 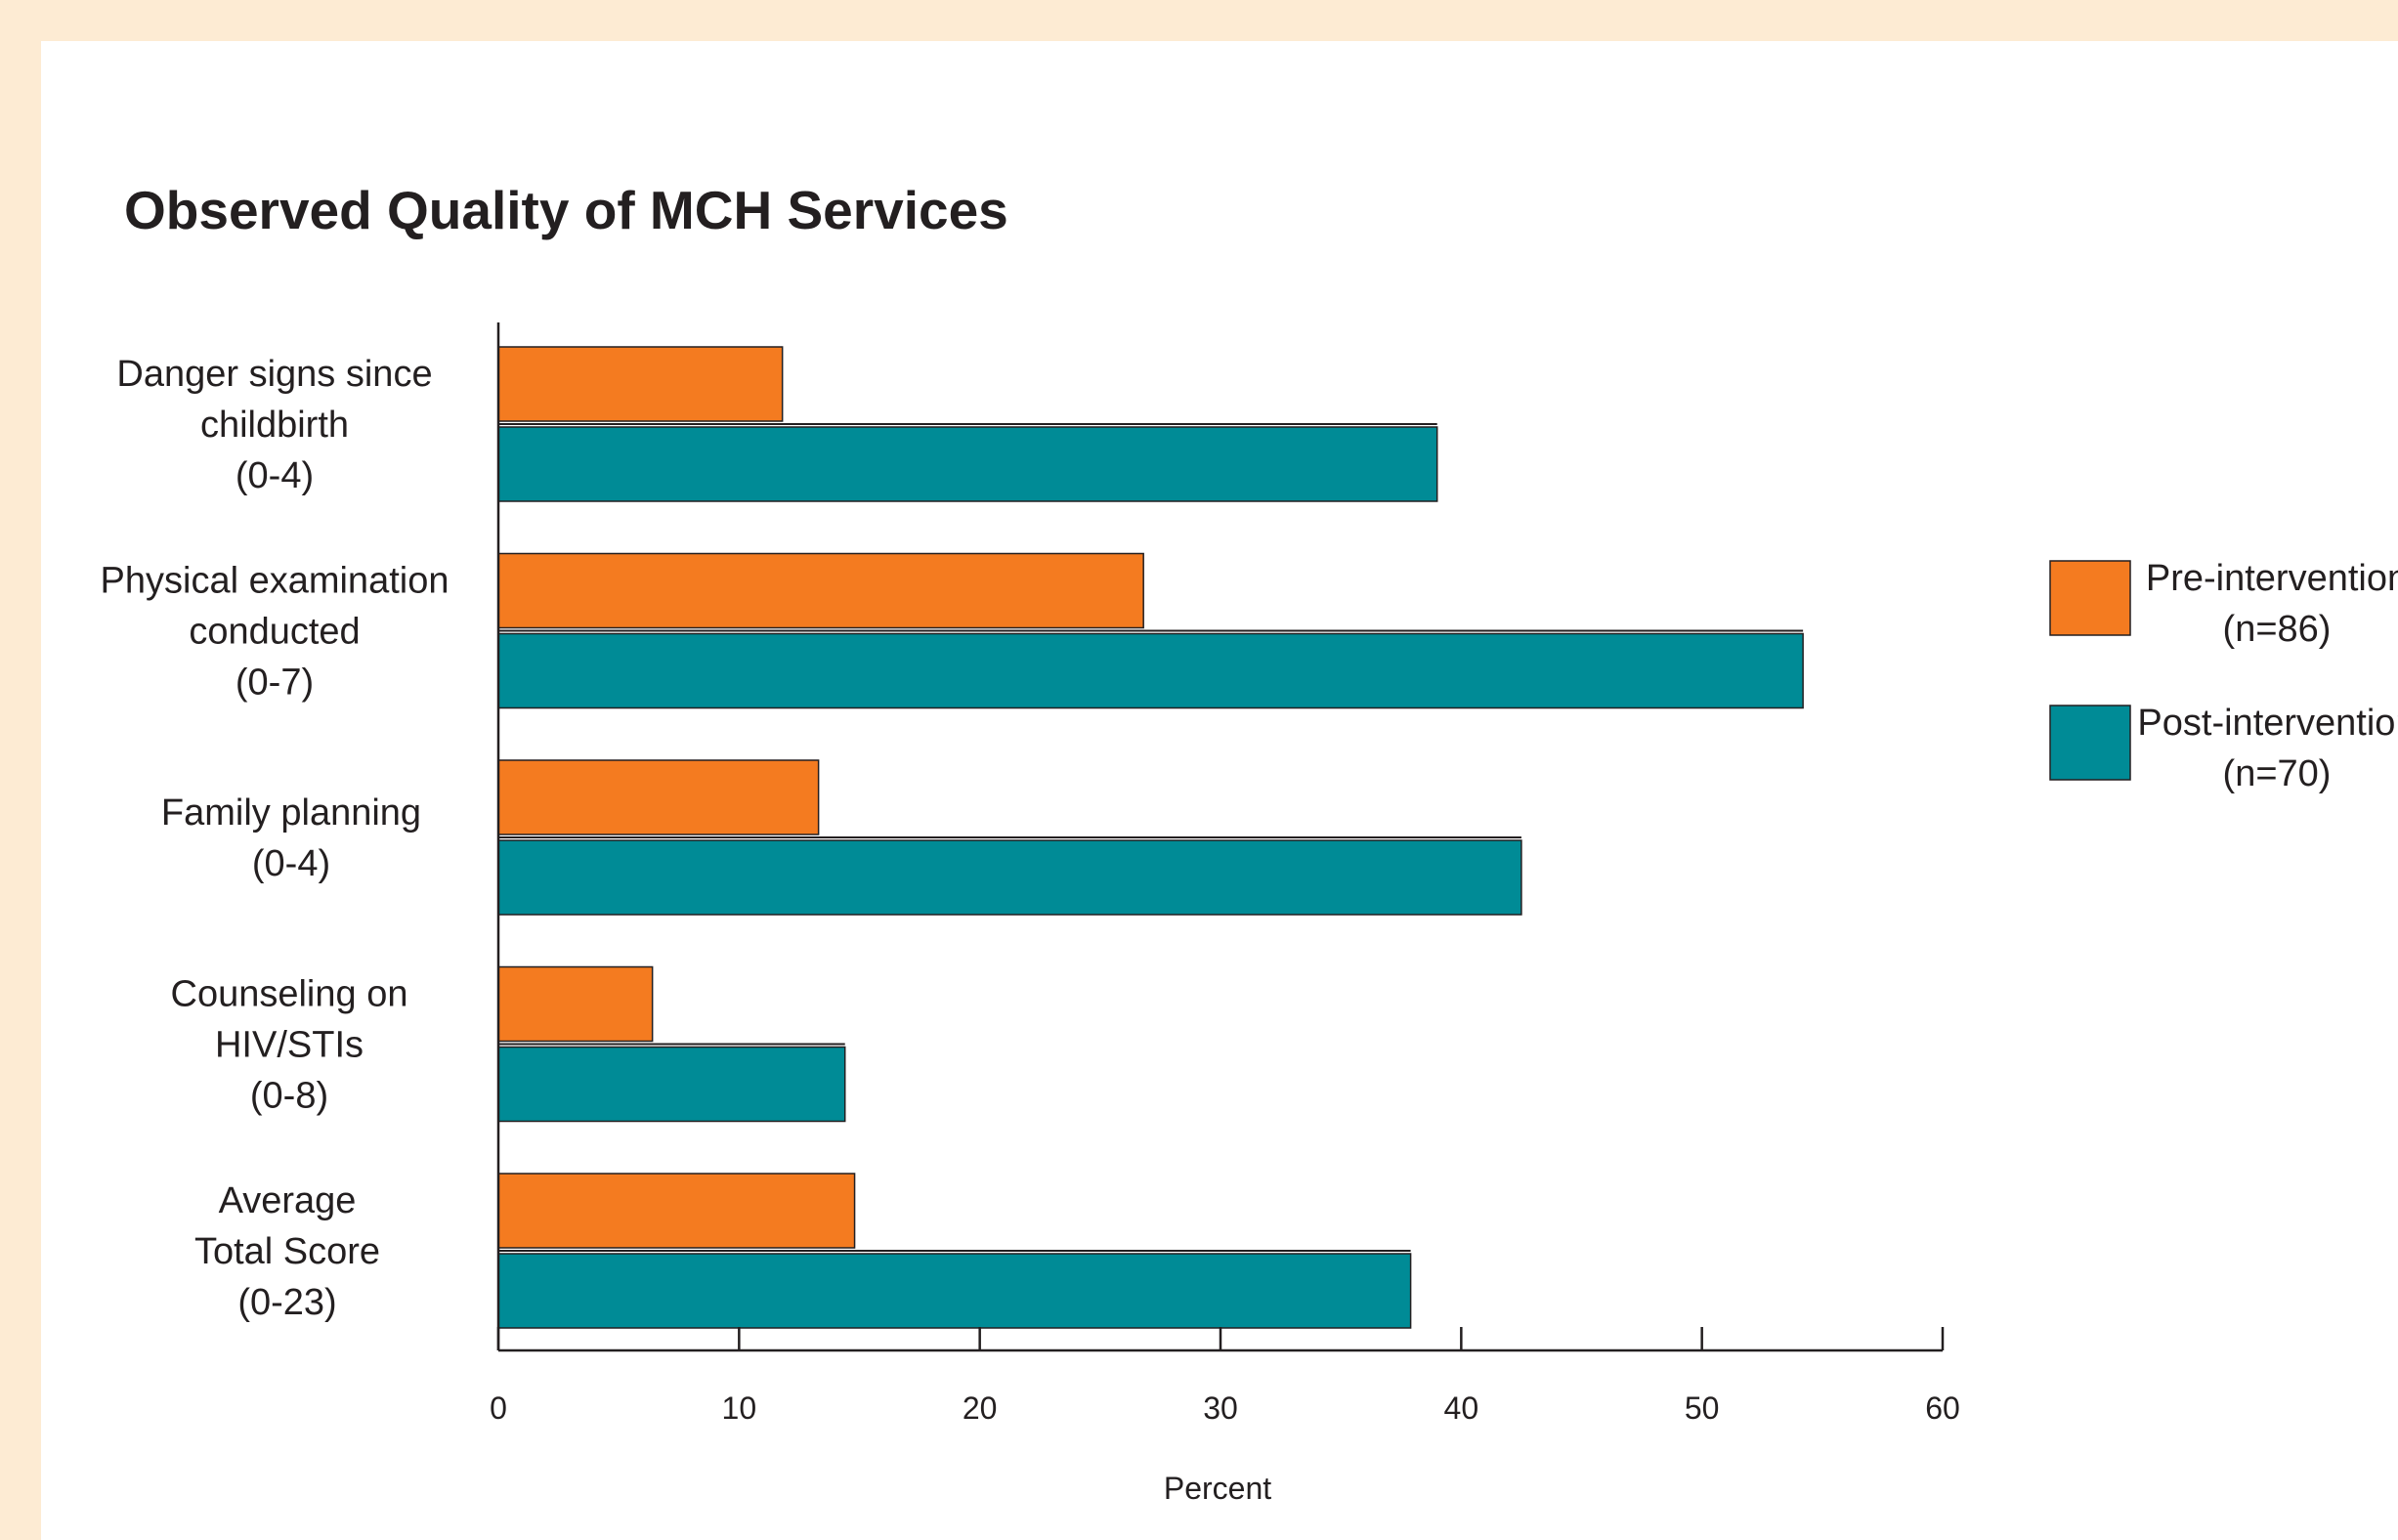 What do you see at coordinates (291, 813) in the screenshot?
I see `category-label-line: Family planning` at bounding box center [291, 813].